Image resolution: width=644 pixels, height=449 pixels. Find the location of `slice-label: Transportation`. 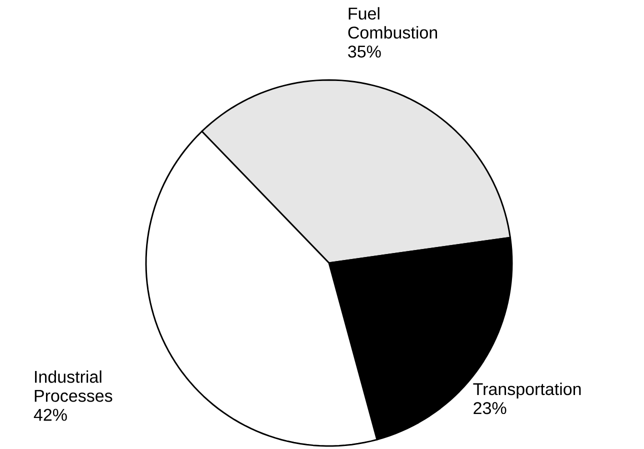

slice-label: Transportation is located at coordinates (527, 390).